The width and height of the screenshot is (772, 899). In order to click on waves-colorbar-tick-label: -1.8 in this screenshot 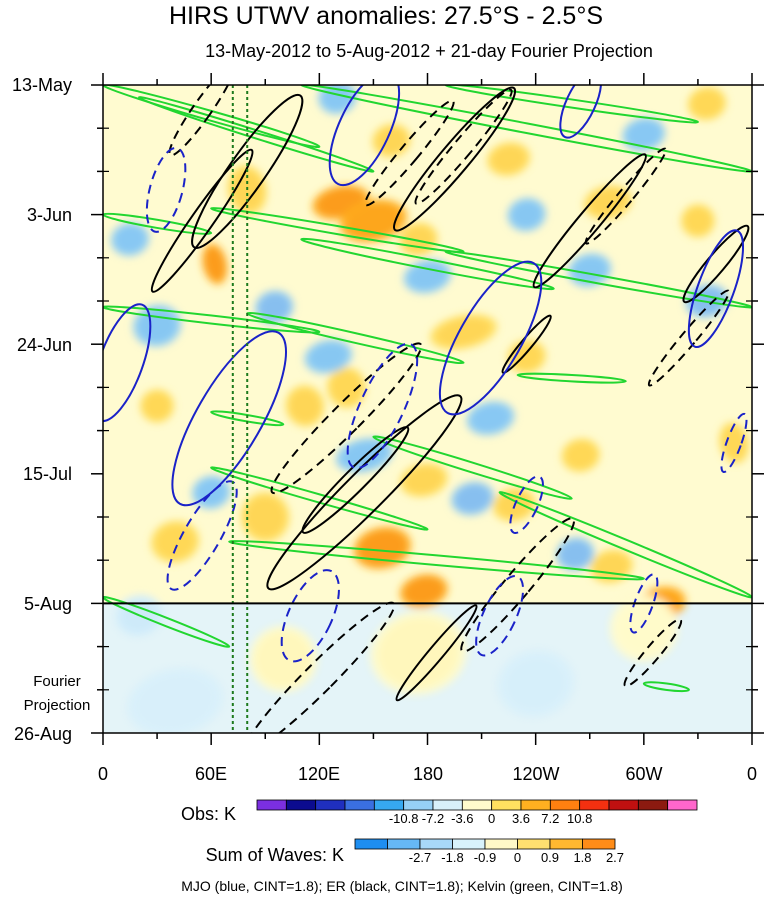, I will do `click(452, 857)`.